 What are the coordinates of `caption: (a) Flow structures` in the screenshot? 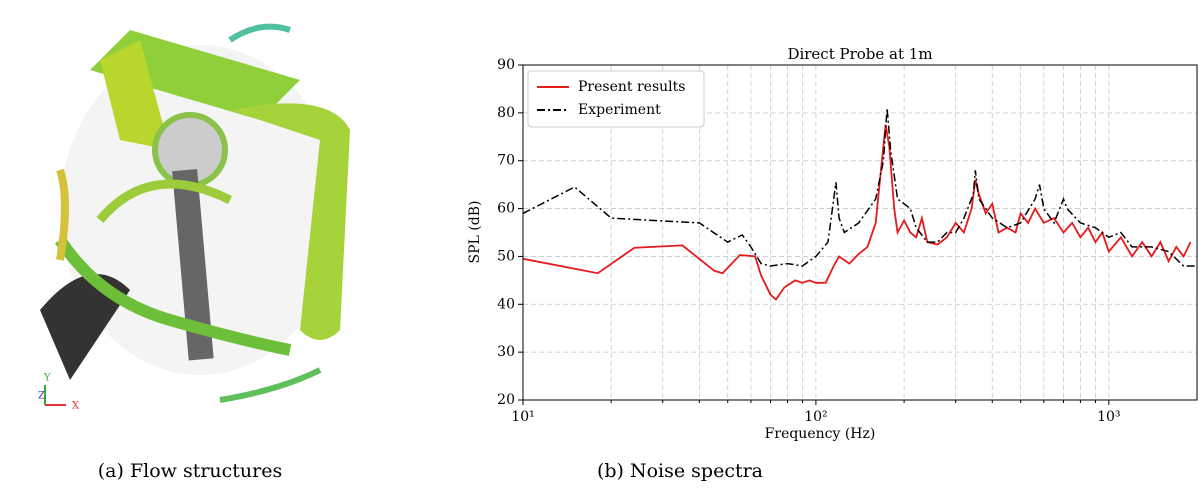 It's located at (190, 471).